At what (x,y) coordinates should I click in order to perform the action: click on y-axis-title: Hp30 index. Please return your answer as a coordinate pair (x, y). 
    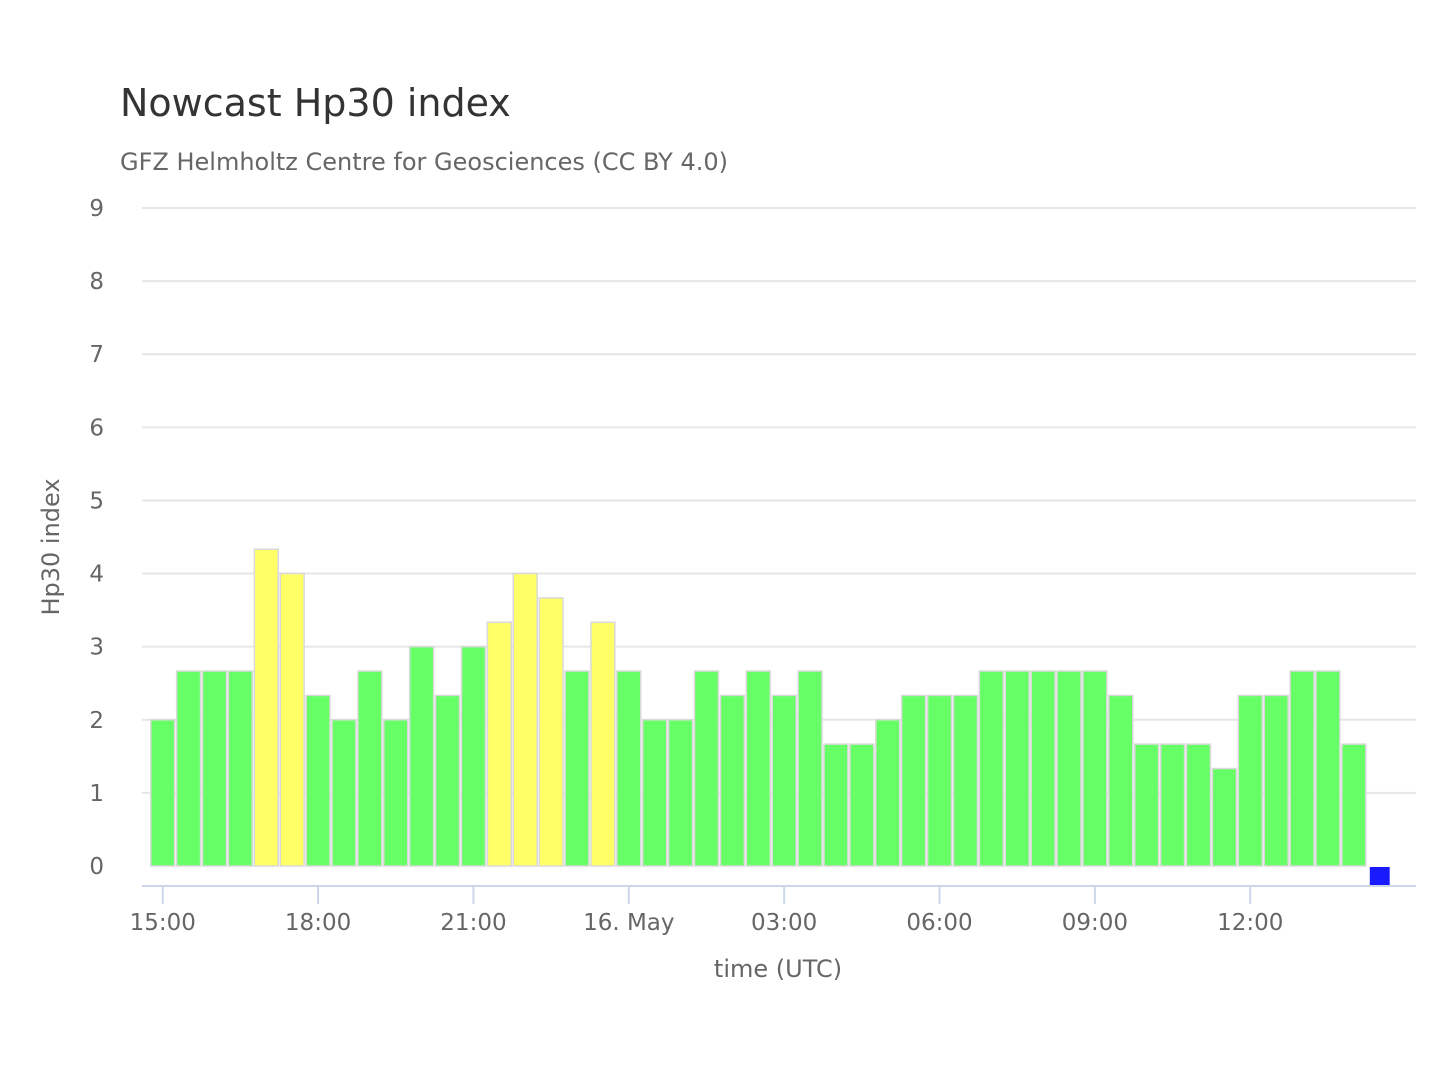
    Looking at the image, I should click on (51, 546).